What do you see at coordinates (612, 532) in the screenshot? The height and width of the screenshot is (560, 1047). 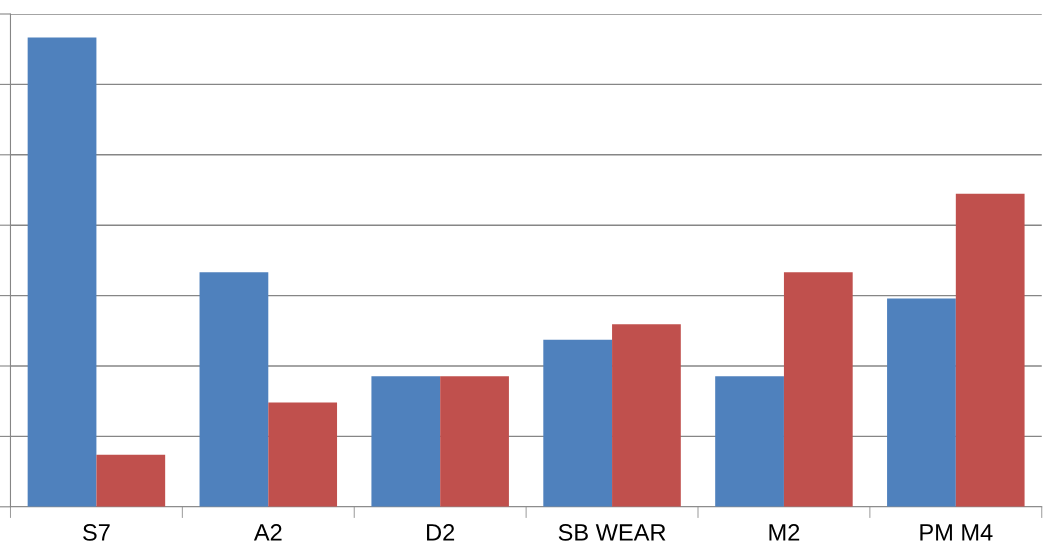 I see `x-tick-label: SB WEAR` at bounding box center [612, 532].